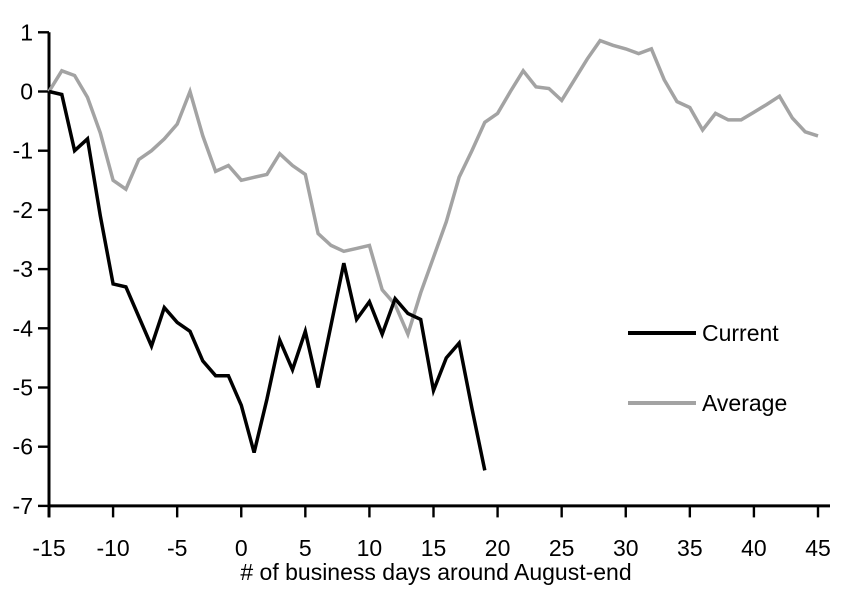  I want to click on y-axis-tick-label: -2, so click(23, 210).